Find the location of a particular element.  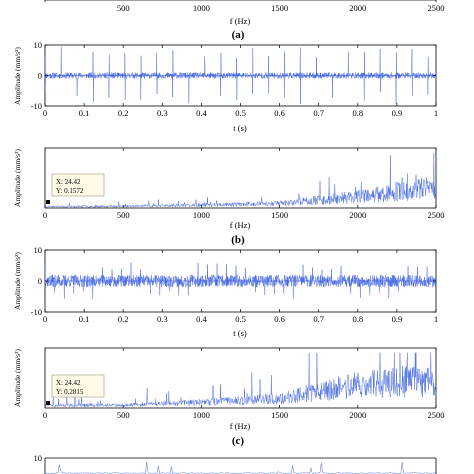

amp-axis-label-c-spec: Amplitude (mm/s²) is located at coordinates (17, 378).